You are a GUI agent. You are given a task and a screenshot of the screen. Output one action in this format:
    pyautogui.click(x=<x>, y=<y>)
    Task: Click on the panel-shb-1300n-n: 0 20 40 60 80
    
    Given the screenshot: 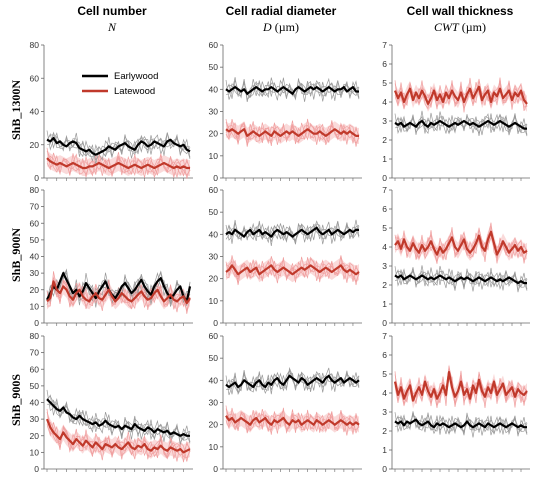 What is the action you would take?
    pyautogui.click(x=111, y=111)
    